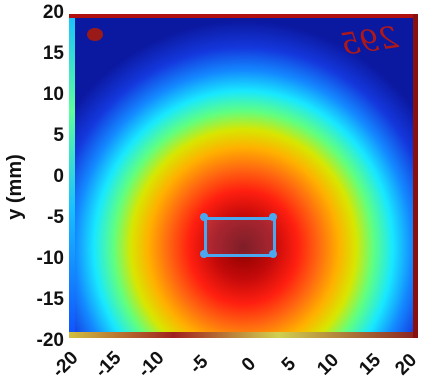 Image resolution: width=431 pixels, height=386 pixels. What do you see at coordinates (370, 364) in the screenshot?
I see `x-tick-15: 15` at bounding box center [370, 364].